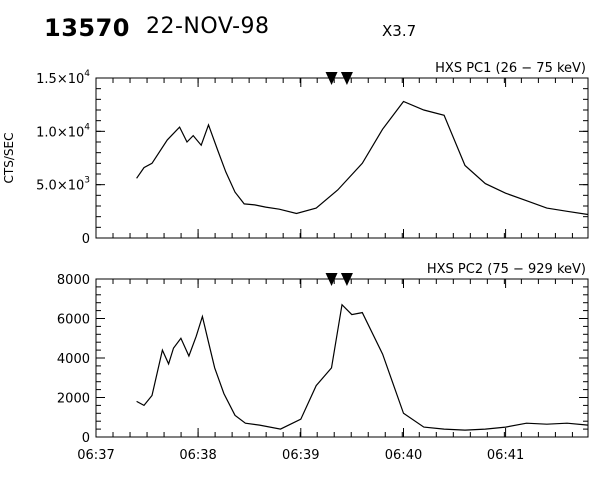 The height and width of the screenshot is (480, 600). Describe the element at coordinates (73, 280) in the screenshot. I see `y-tick-label: 8000` at that location.